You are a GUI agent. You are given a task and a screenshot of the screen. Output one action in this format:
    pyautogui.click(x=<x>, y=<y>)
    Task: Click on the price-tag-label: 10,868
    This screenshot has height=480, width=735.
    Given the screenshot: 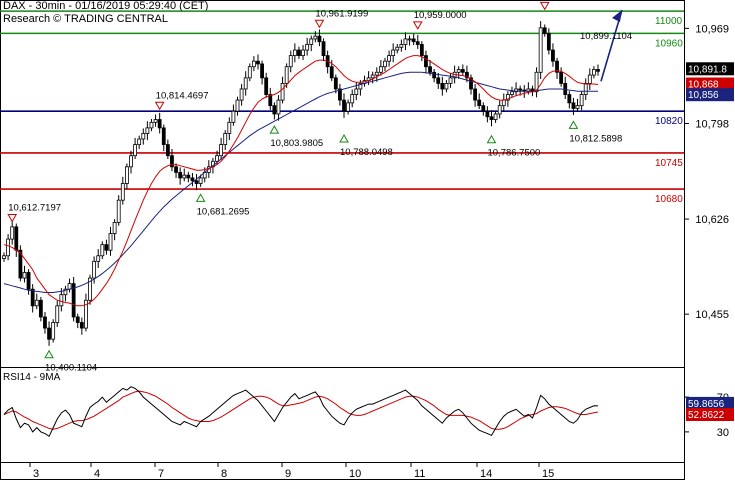 What is the action you would take?
    pyautogui.click(x=703, y=85)
    